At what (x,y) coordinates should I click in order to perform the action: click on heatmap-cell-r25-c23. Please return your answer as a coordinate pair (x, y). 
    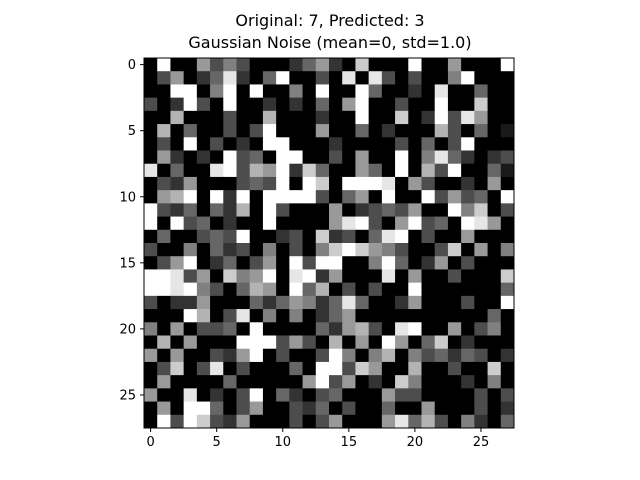
    Looking at the image, I should click on (454, 395).